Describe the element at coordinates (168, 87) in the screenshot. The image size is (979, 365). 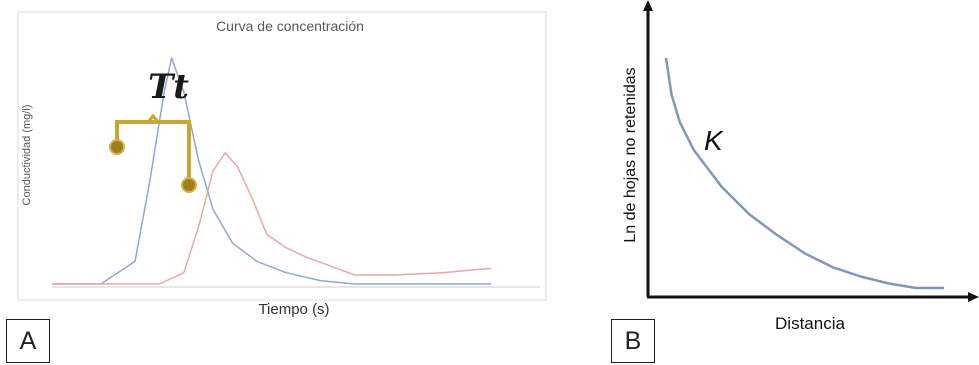
I see `tt-annotation: Tt` at that location.